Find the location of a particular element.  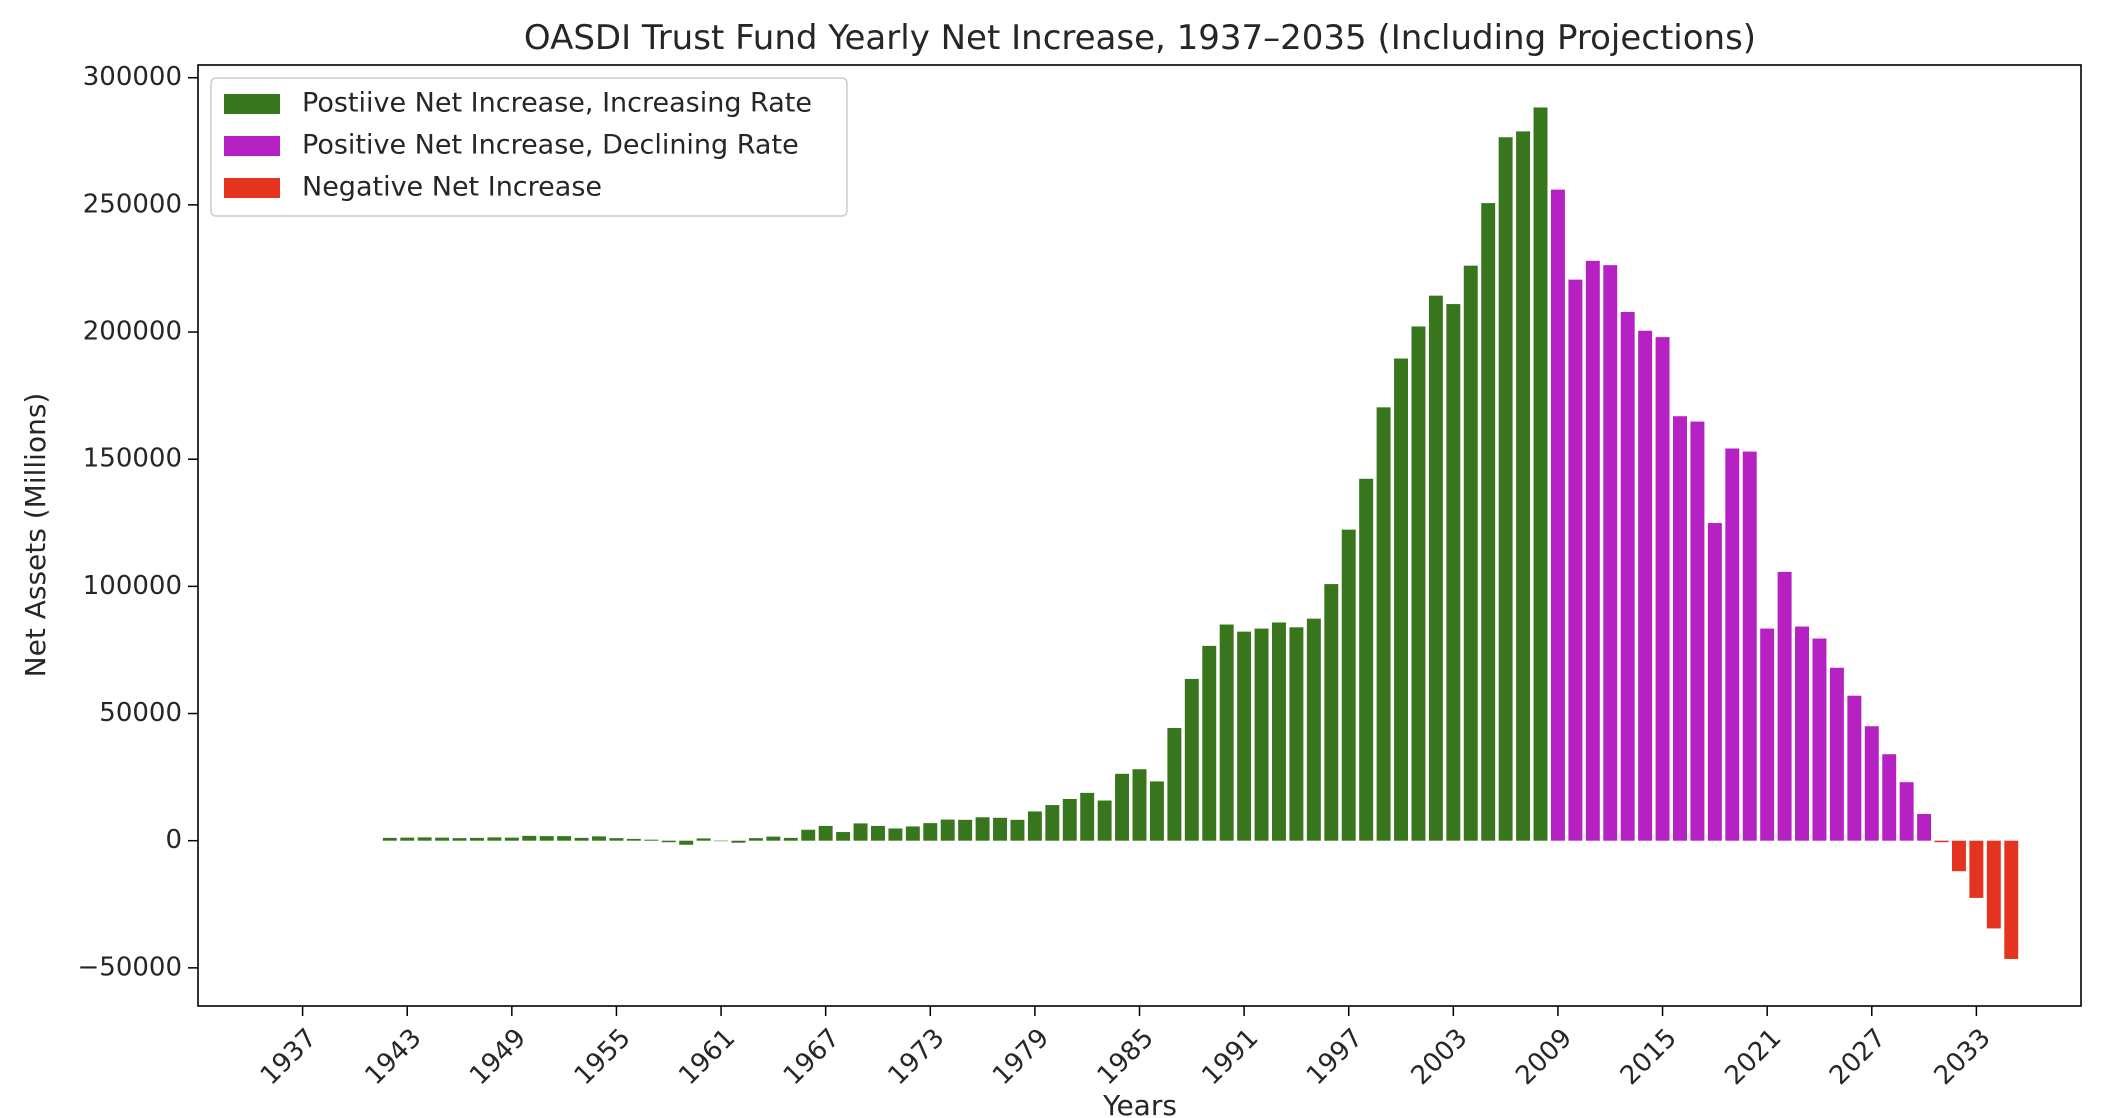

bar-1971 is located at coordinates (895, 834).